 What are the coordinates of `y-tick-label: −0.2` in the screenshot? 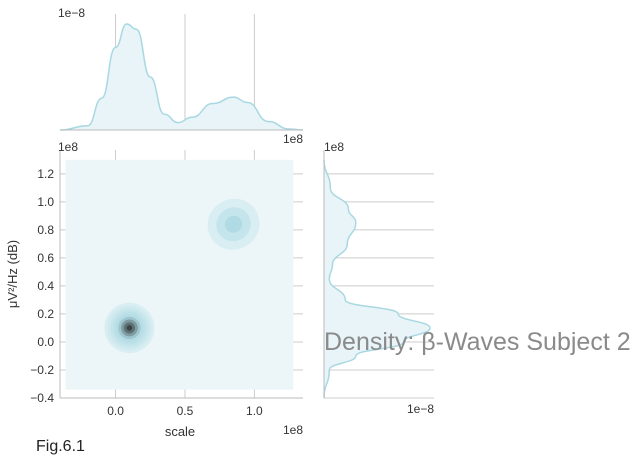 It's located at (42, 370).